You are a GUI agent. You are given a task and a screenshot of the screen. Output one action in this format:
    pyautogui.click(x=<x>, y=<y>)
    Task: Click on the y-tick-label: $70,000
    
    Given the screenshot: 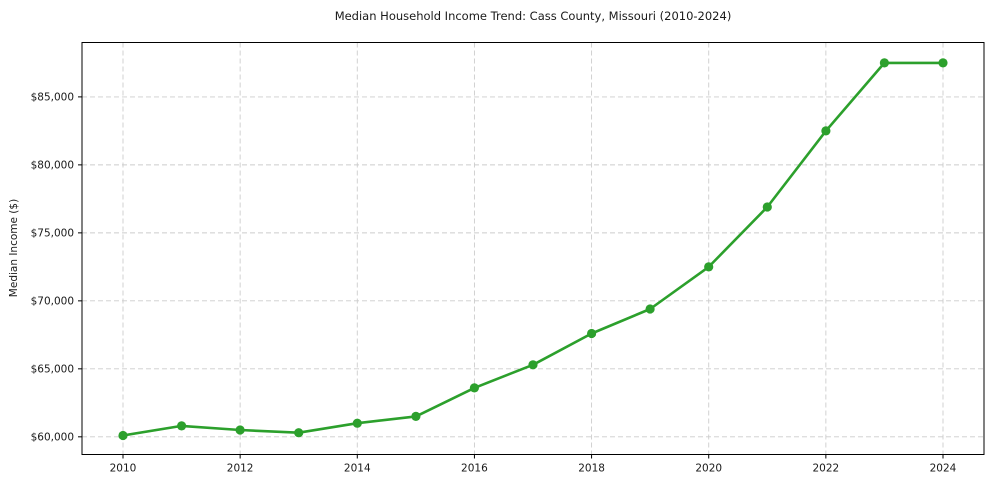 What is the action you would take?
    pyautogui.click(x=52, y=301)
    